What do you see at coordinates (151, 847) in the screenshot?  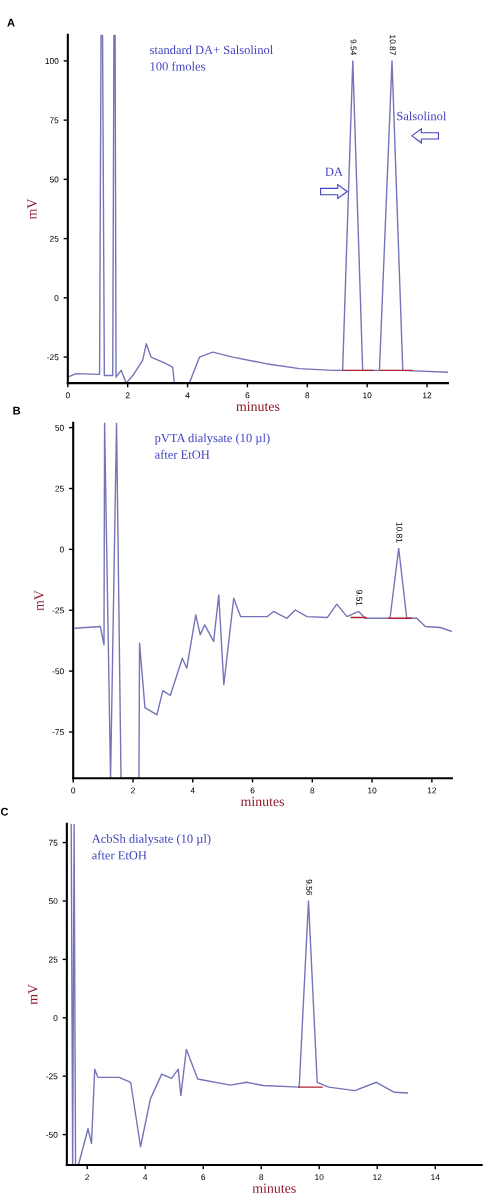 I see `annotation: AcbSh dialysate (10 µl) after EtOH` at bounding box center [151, 847].